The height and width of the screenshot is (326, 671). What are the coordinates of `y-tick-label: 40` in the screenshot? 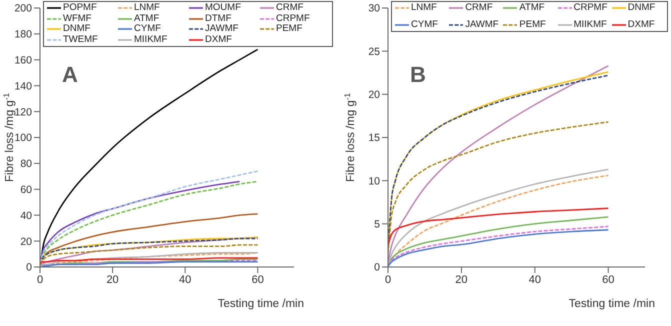 It's located at (26, 216).